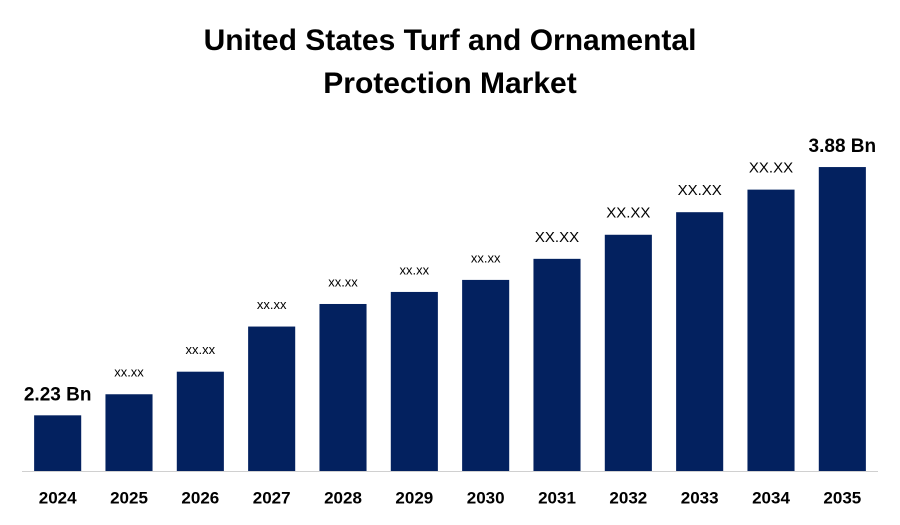 The width and height of the screenshot is (900, 525). I want to click on chart-title: United States Turf and Ornamental, so click(450, 40).